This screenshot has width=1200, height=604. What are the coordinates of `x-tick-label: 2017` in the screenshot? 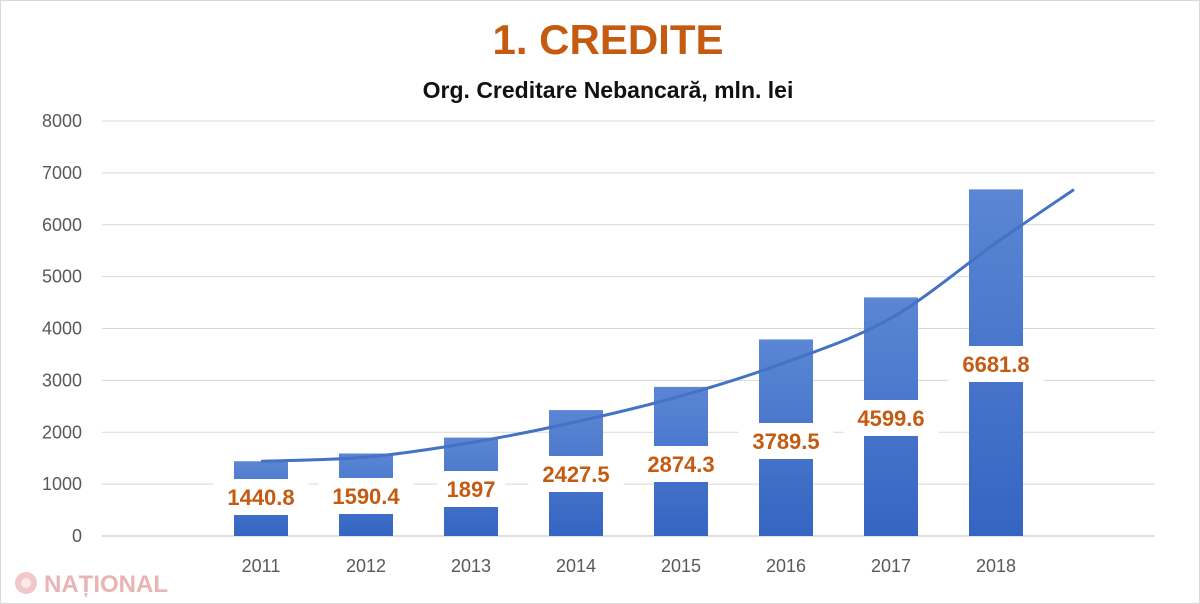 It's located at (891, 566).